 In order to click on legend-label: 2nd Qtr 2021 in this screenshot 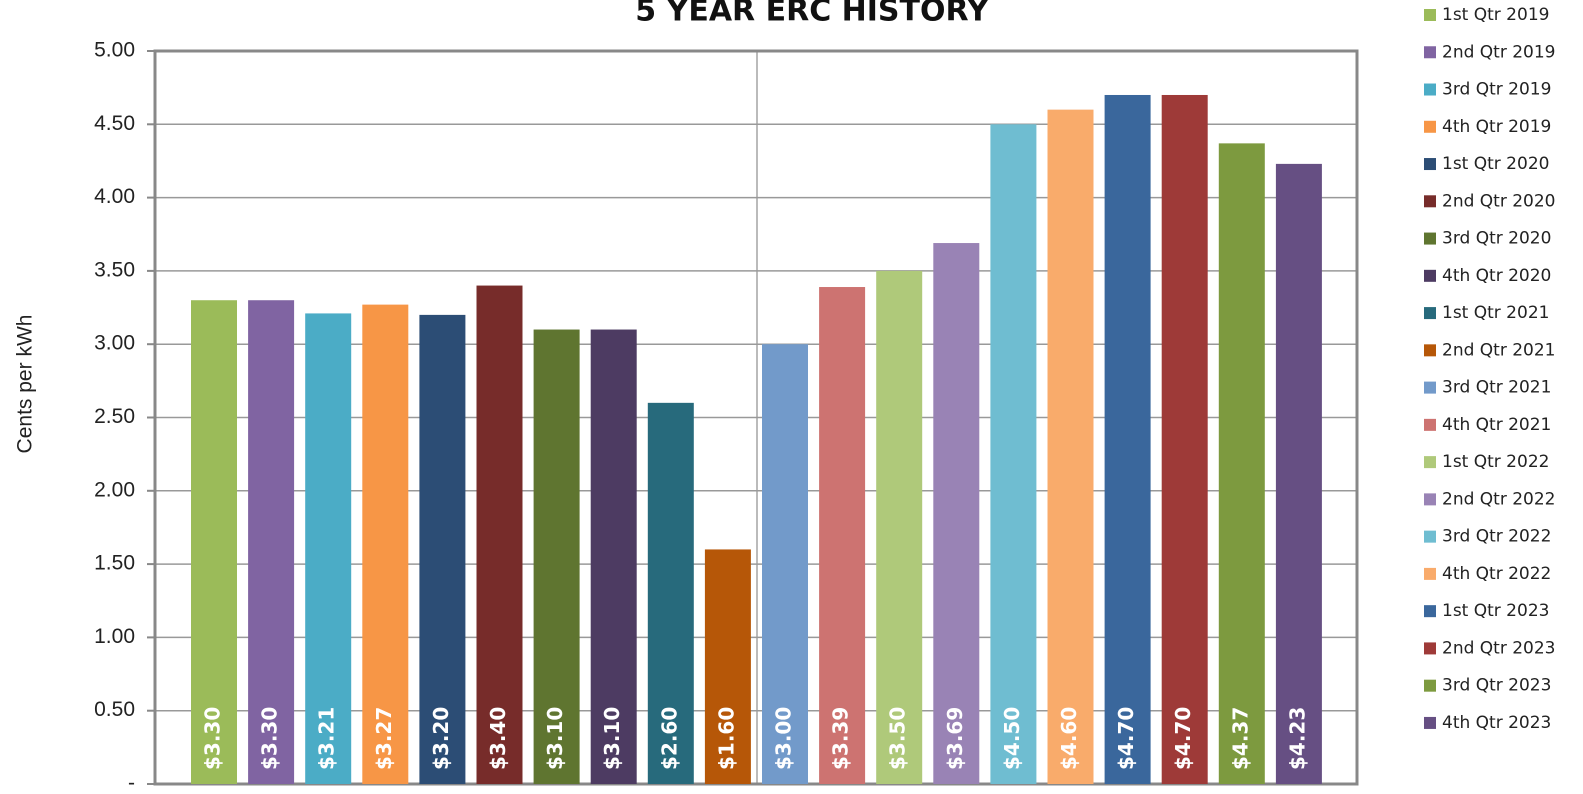, I will do `click(1499, 350)`.